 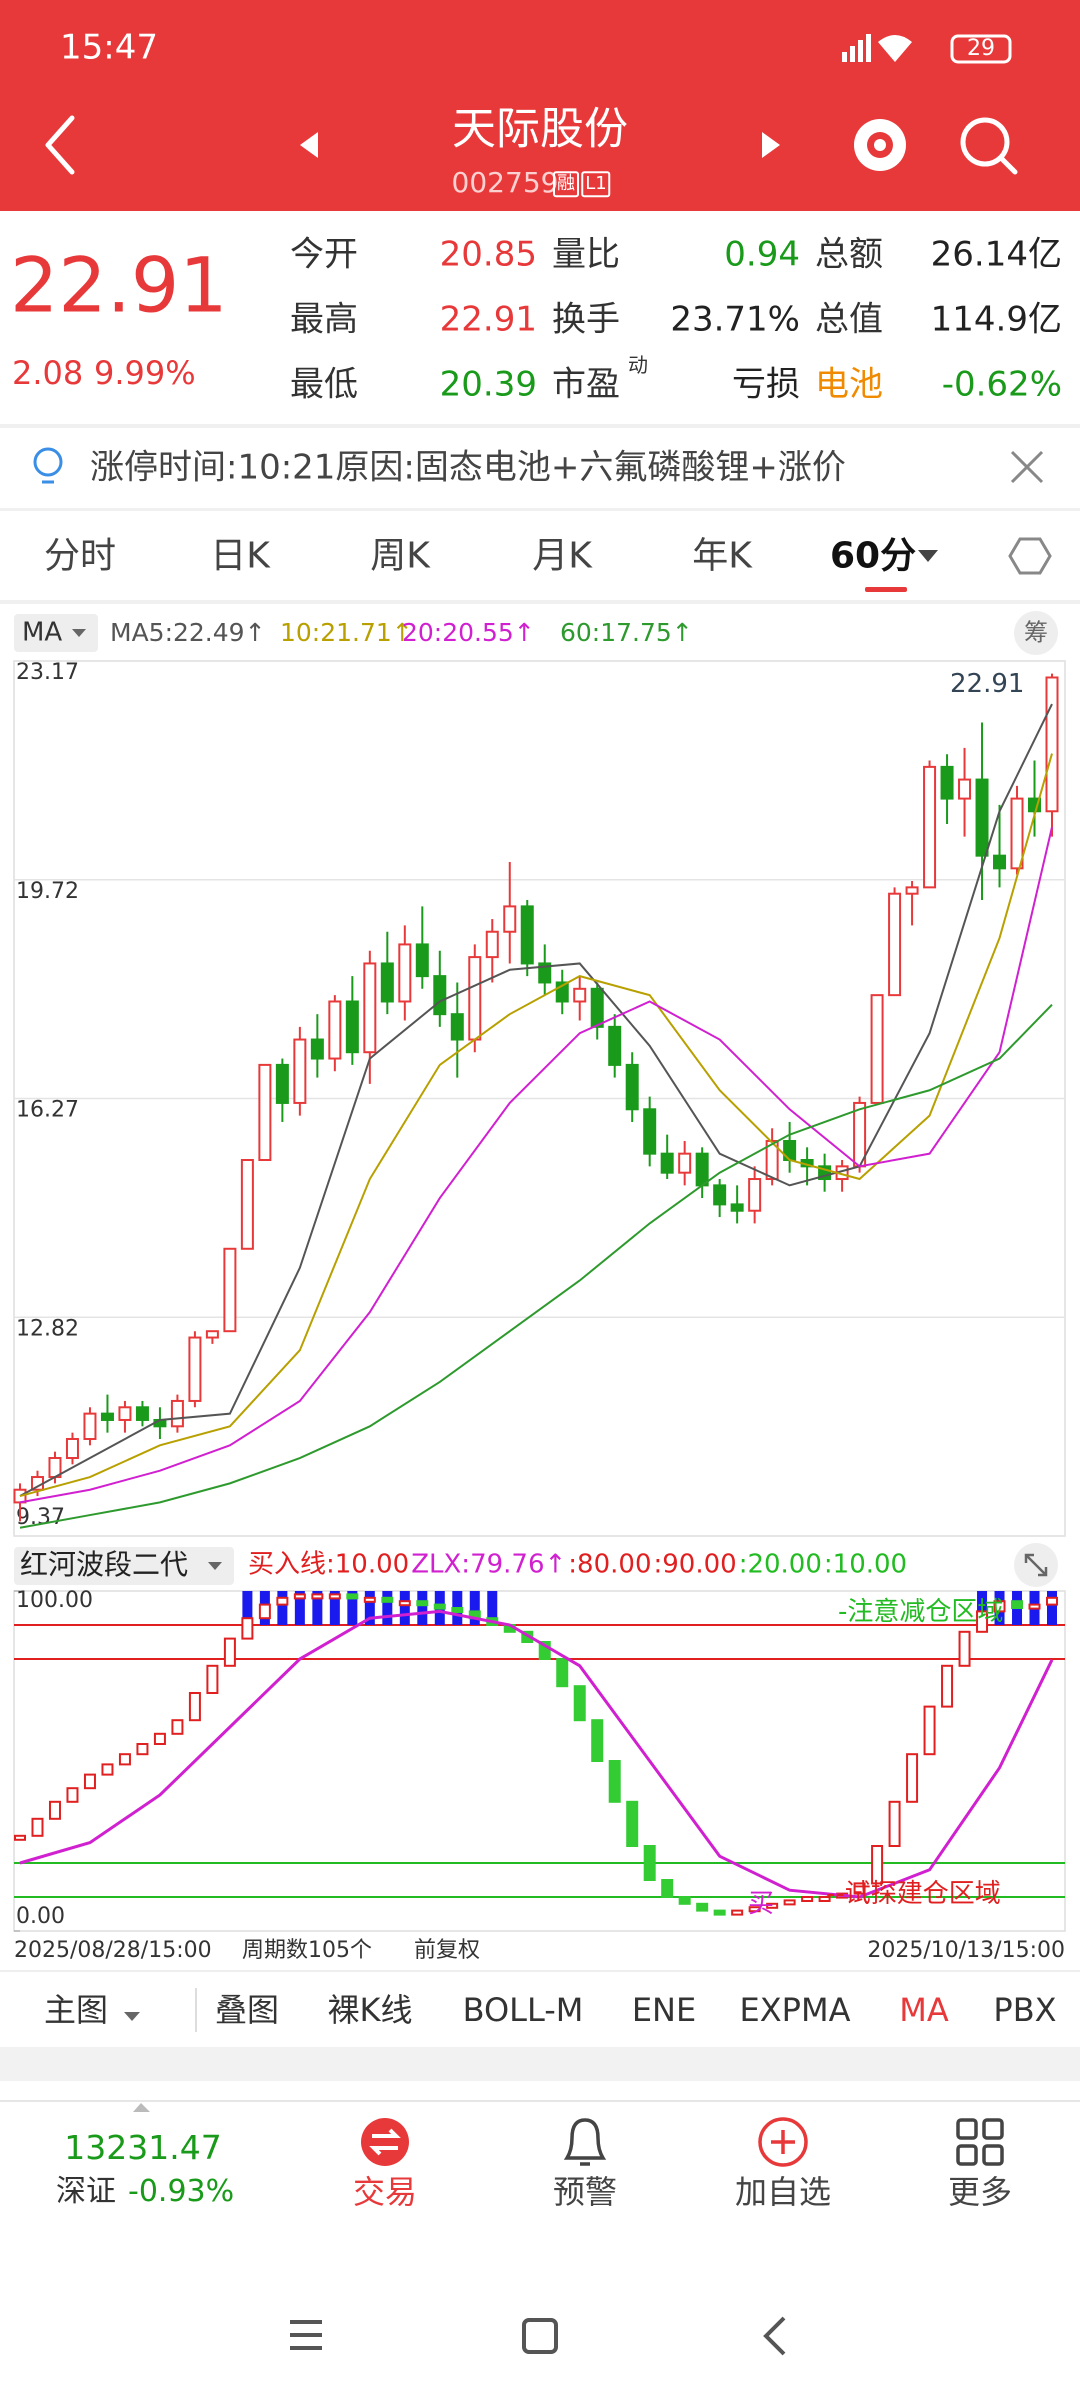 I want to click on trade-icon, so click(x=385, y=2142).